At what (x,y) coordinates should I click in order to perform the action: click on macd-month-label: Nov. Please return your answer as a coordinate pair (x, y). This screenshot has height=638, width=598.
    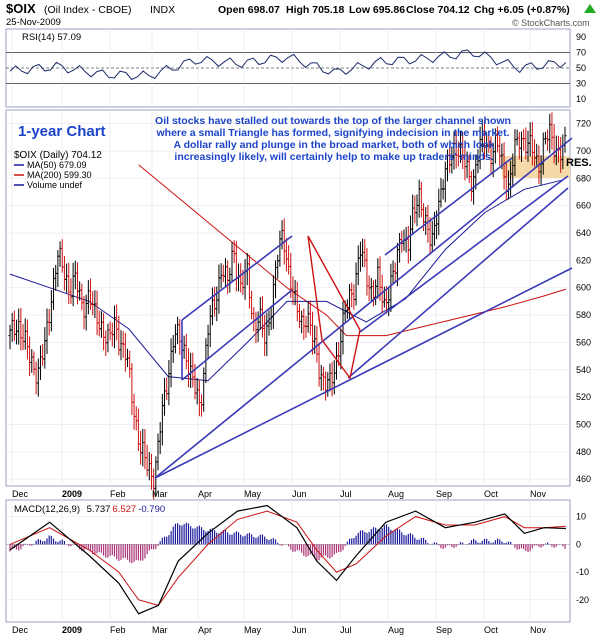
    Looking at the image, I should click on (538, 630).